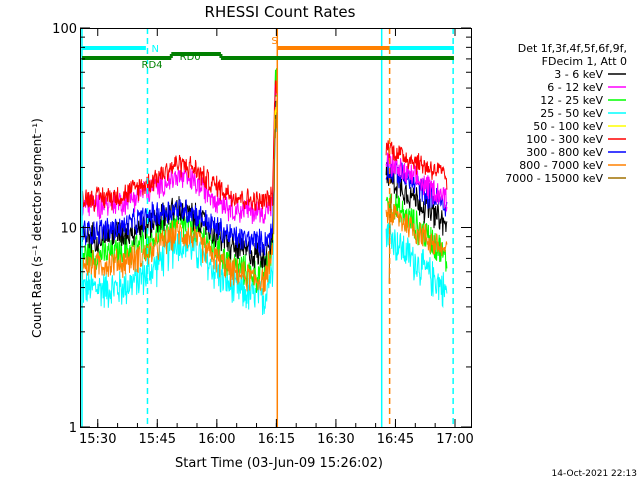 The width and height of the screenshot is (640, 484). What do you see at coordinates (564, 152) in the screenshot?
I see `legend-label-7: 300 - 800 keV` at bounding box center [564, 152].